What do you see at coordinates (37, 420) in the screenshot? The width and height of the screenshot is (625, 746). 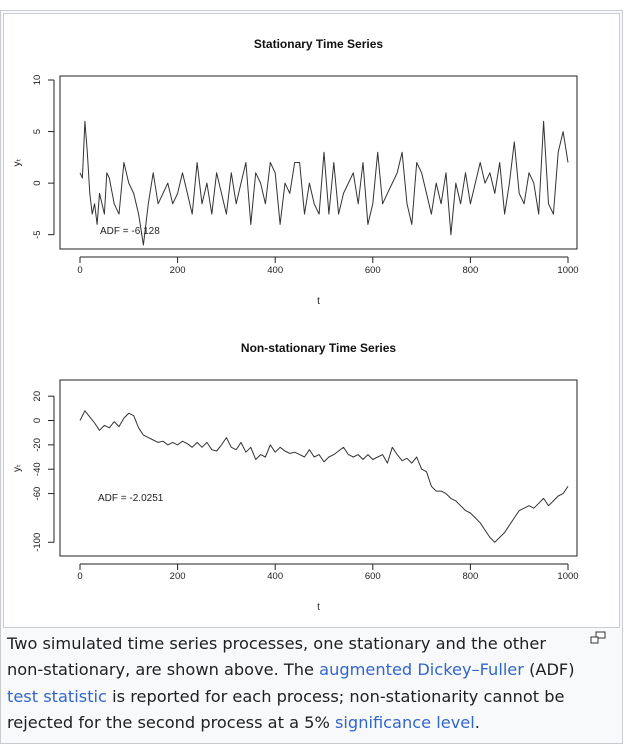 I see `y-tick-label-2: 0` at bounding box center [37, 420].